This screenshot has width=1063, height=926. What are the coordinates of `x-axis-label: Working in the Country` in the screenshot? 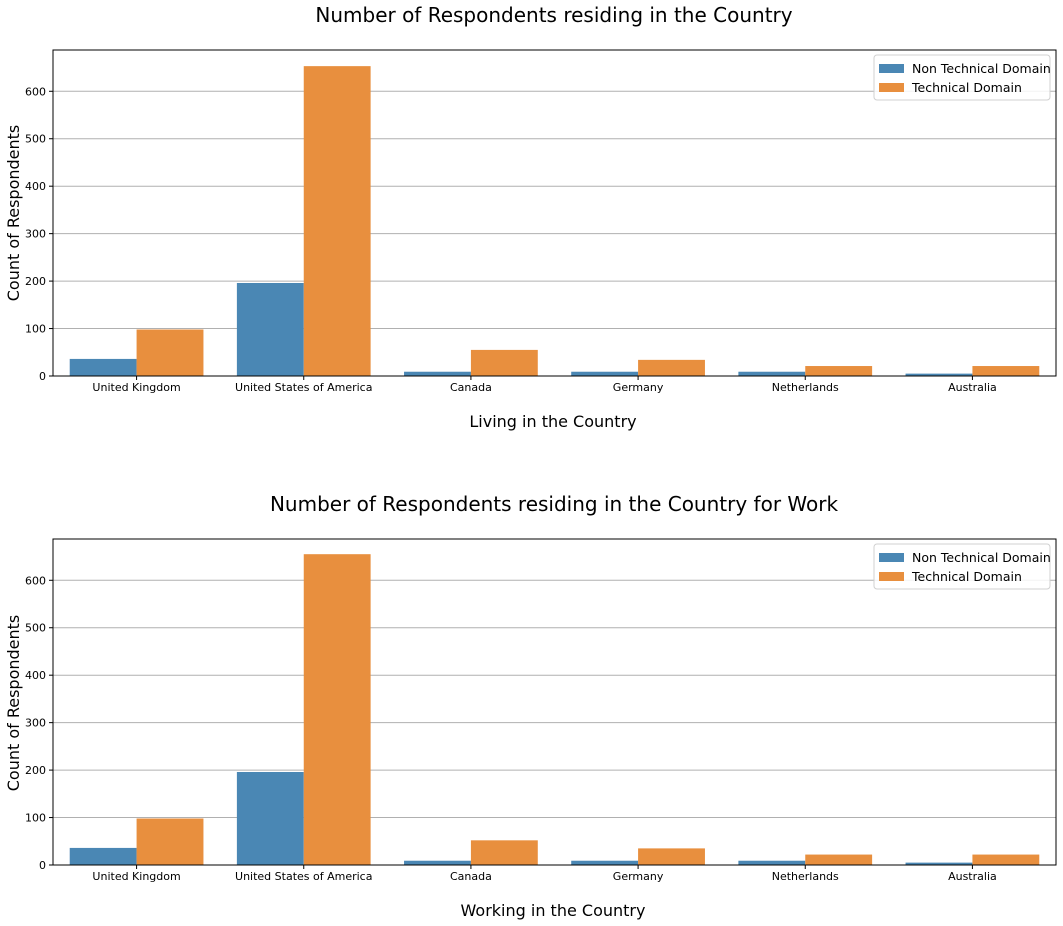 It's located at (553, 910).